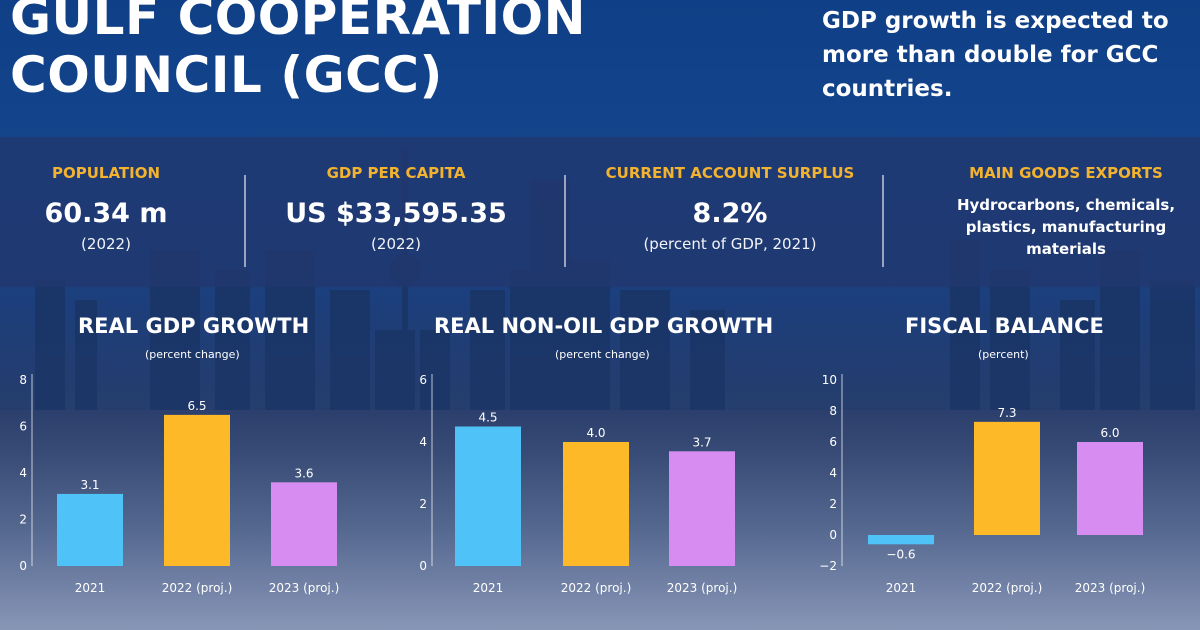 Image resolution: width=1200 pixels, height=630 pixels. I want to click on bar-value-label: 3.1, so click(89, 485).